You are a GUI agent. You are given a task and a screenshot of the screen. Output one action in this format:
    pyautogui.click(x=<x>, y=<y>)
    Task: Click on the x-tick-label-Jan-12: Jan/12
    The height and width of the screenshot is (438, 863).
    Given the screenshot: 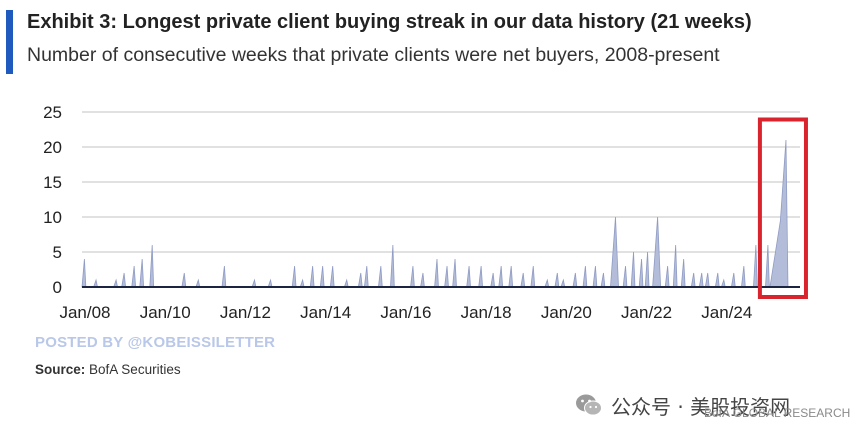 What is the action you would take?
    pyautogui.click(x=245, y=312)
    